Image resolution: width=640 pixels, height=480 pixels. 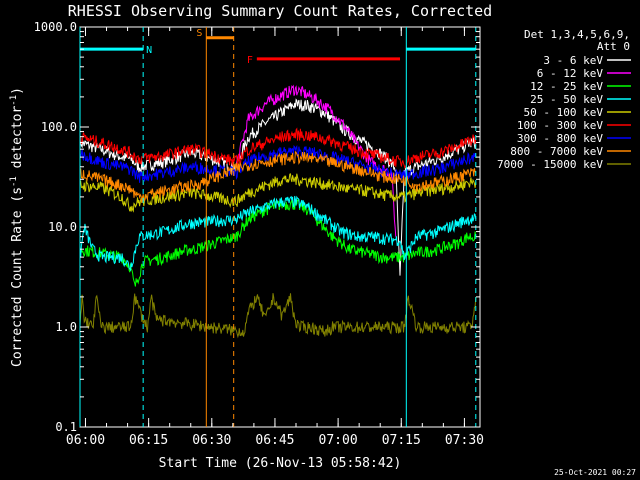 What do you see at coordinates (66, 327) in the screenshot?
I see `y-tick-label: 1.0` at bounding box center [66, 327].